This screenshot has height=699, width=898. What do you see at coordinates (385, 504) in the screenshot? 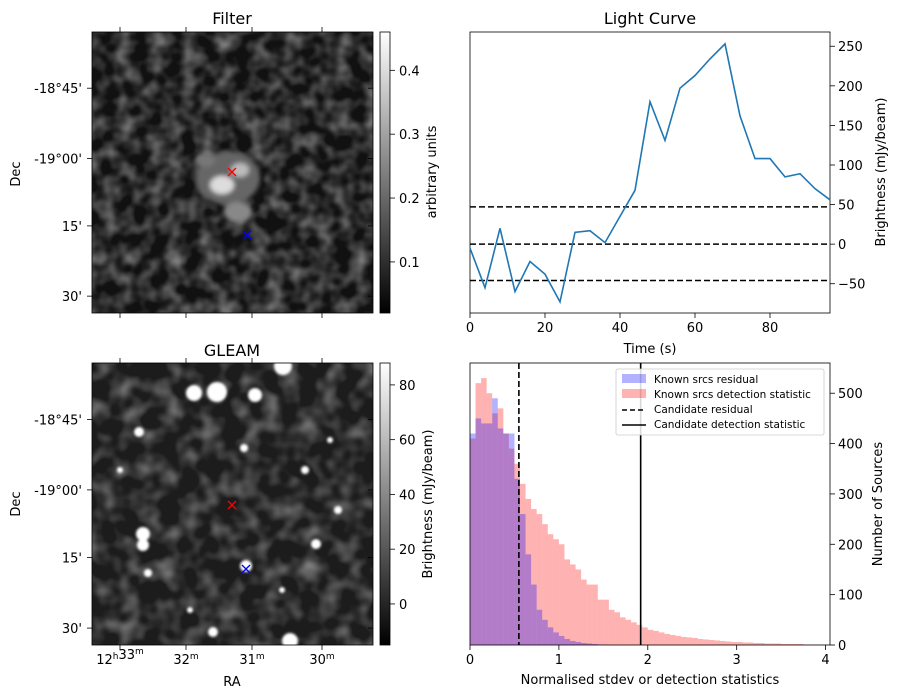
I see `gleam-colorbar` at bounding box center [385, 504].